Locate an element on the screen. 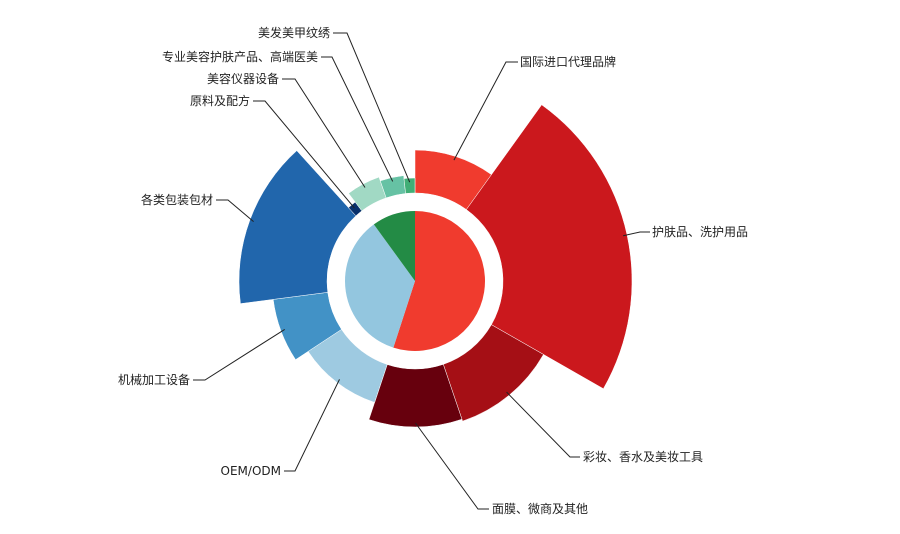 This screenshot has height=534, width=900. label-baozhuang: 各类包装包材 is located at coordinates (177, 199).